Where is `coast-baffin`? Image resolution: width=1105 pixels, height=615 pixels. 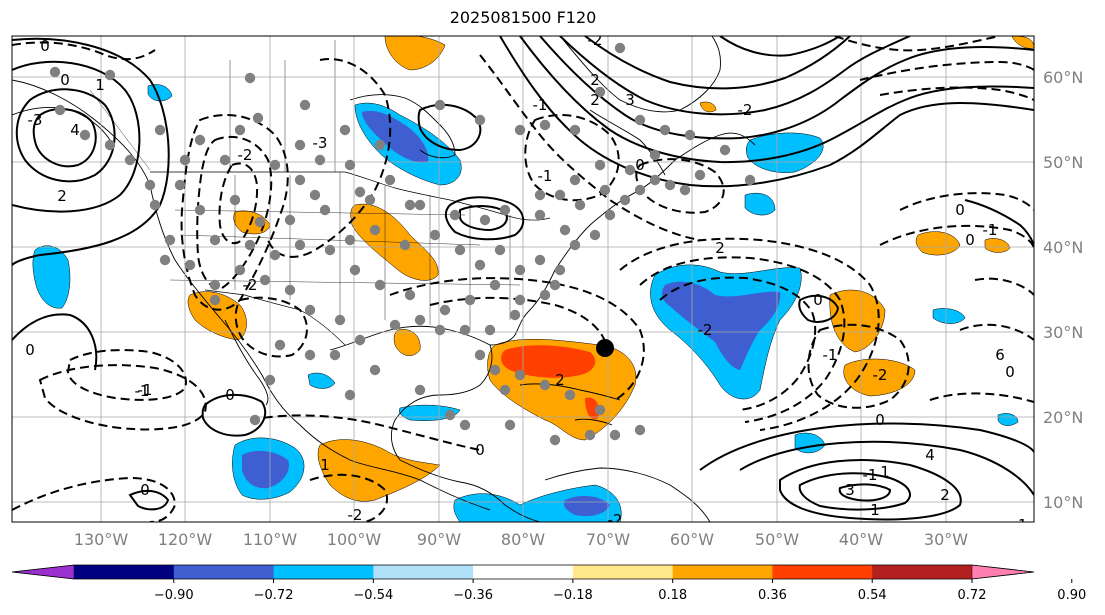
coast-baffin is located at coordinates (627, 142).